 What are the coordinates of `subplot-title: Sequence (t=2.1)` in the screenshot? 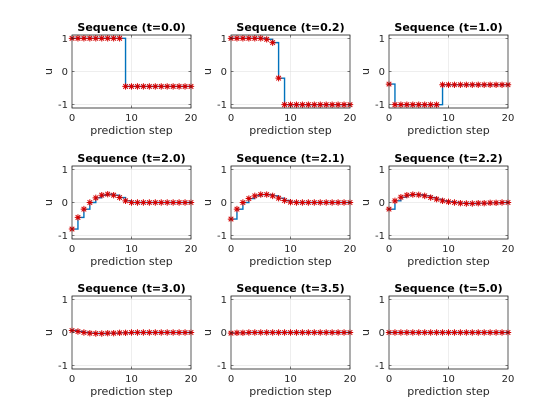 It's located at (290, 158).